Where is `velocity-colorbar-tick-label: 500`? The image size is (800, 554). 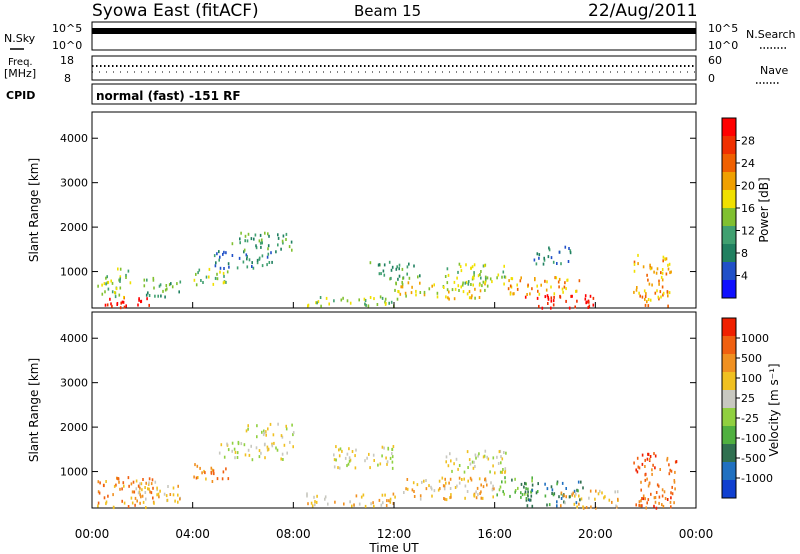
velocity-colorbar-tick-label: 500 is located at coordinates (751, 358).